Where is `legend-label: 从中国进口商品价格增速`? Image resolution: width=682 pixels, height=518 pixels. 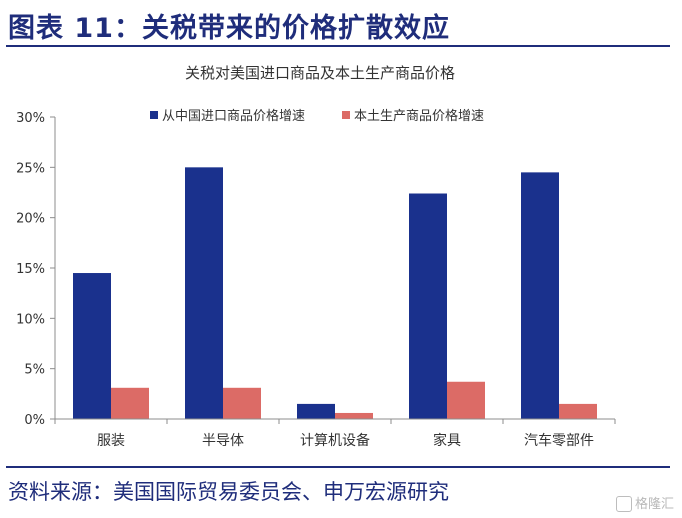
legend-label: 从中国进口商品价格增速 is located at coordinates (233, 116).